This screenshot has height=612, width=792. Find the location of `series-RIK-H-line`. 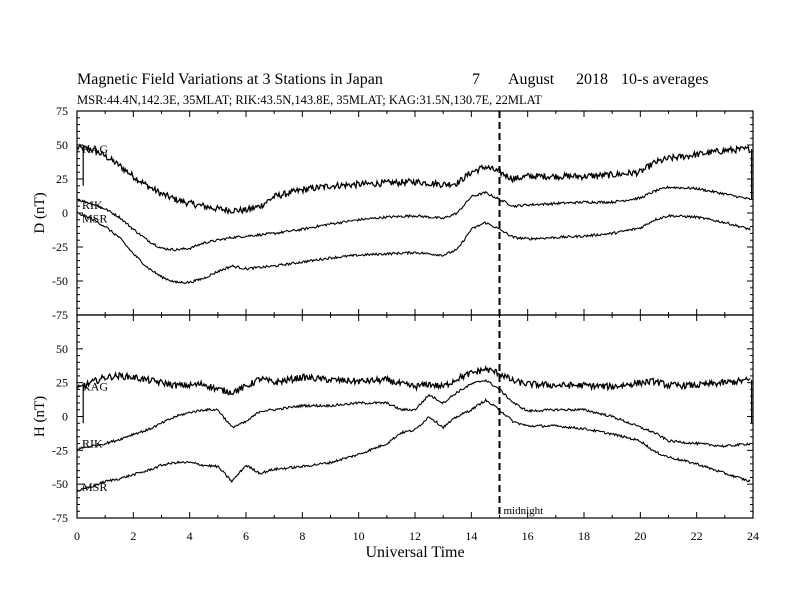

series-RIK-H-line is located at coordinates (413, 414).